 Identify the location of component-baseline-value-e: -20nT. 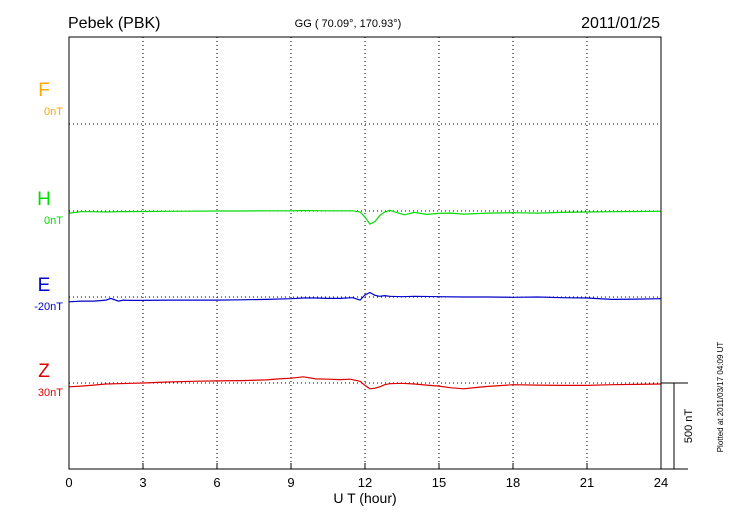
(48, 307).